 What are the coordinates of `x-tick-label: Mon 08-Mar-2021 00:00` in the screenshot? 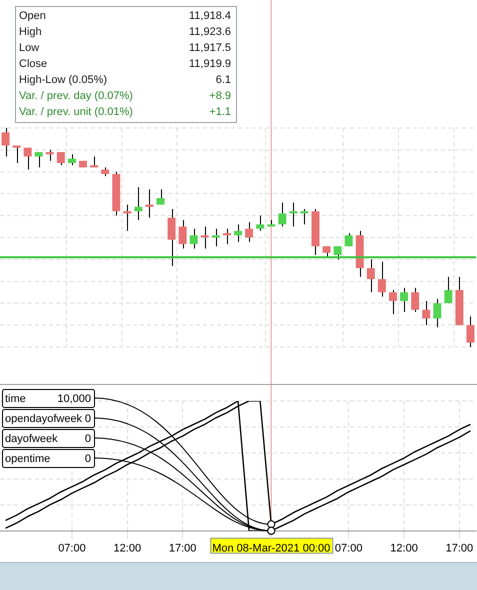 It's located at (271, 548).